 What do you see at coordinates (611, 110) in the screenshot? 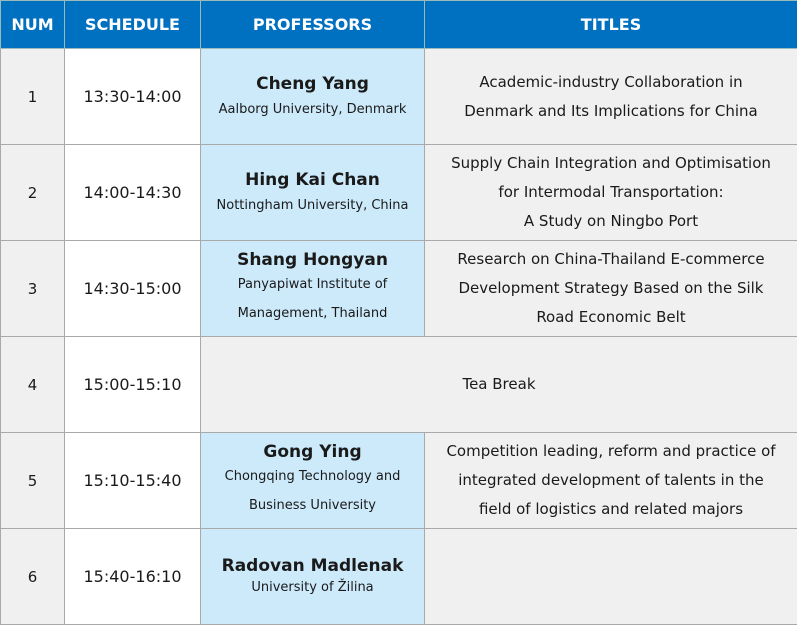
I see `title-line: Denmark and Its Implications for China` at bounding box center [611, 110].